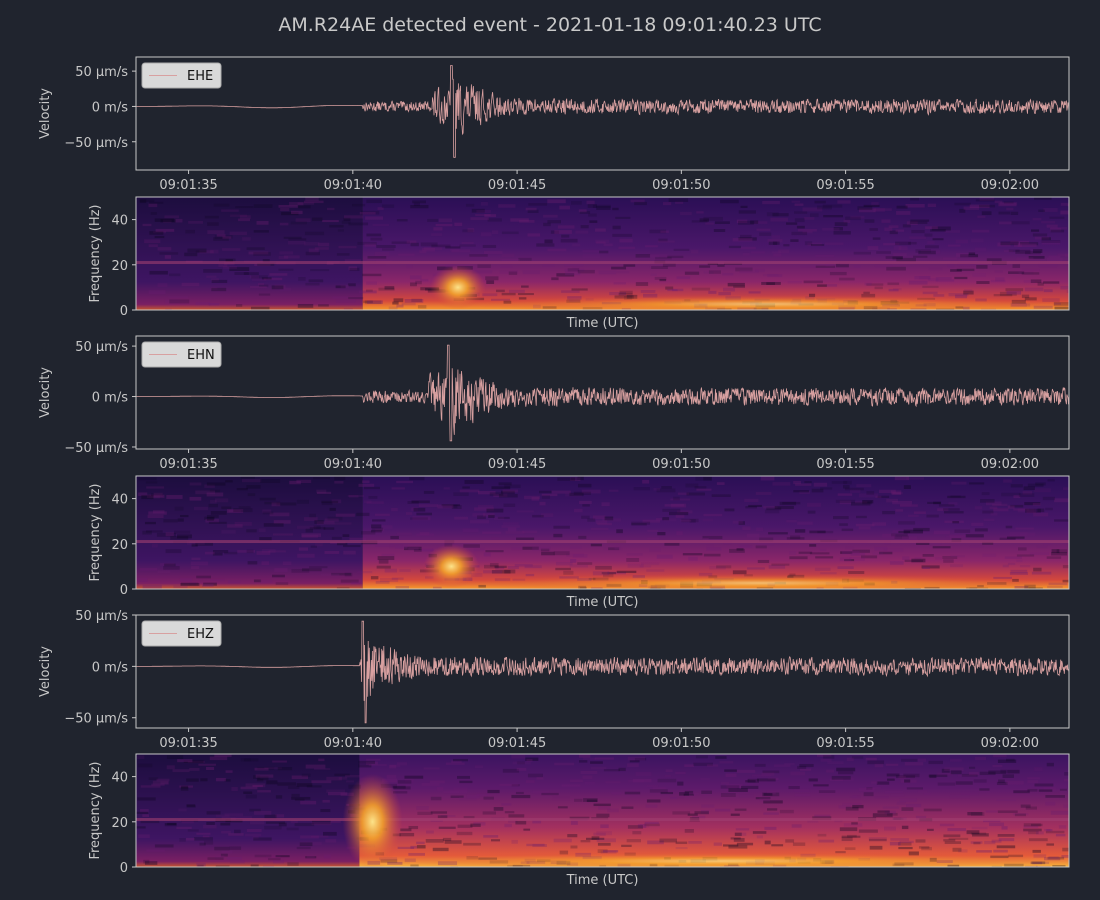 The height and width of the screenshot is (900, 1100). What do you see at coordinates (602, 542) in the screenshot?
I see `spectrogram-20hz-band` at bounding box center [602, 542].